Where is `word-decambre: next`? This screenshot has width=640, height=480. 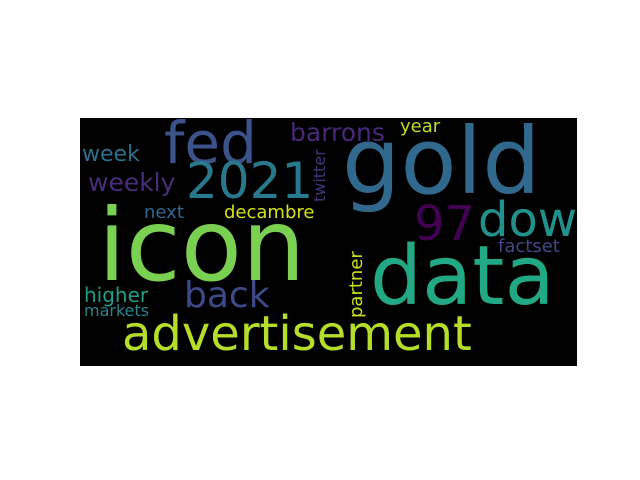
word-decambre: next is located at coordinates (164, 212).